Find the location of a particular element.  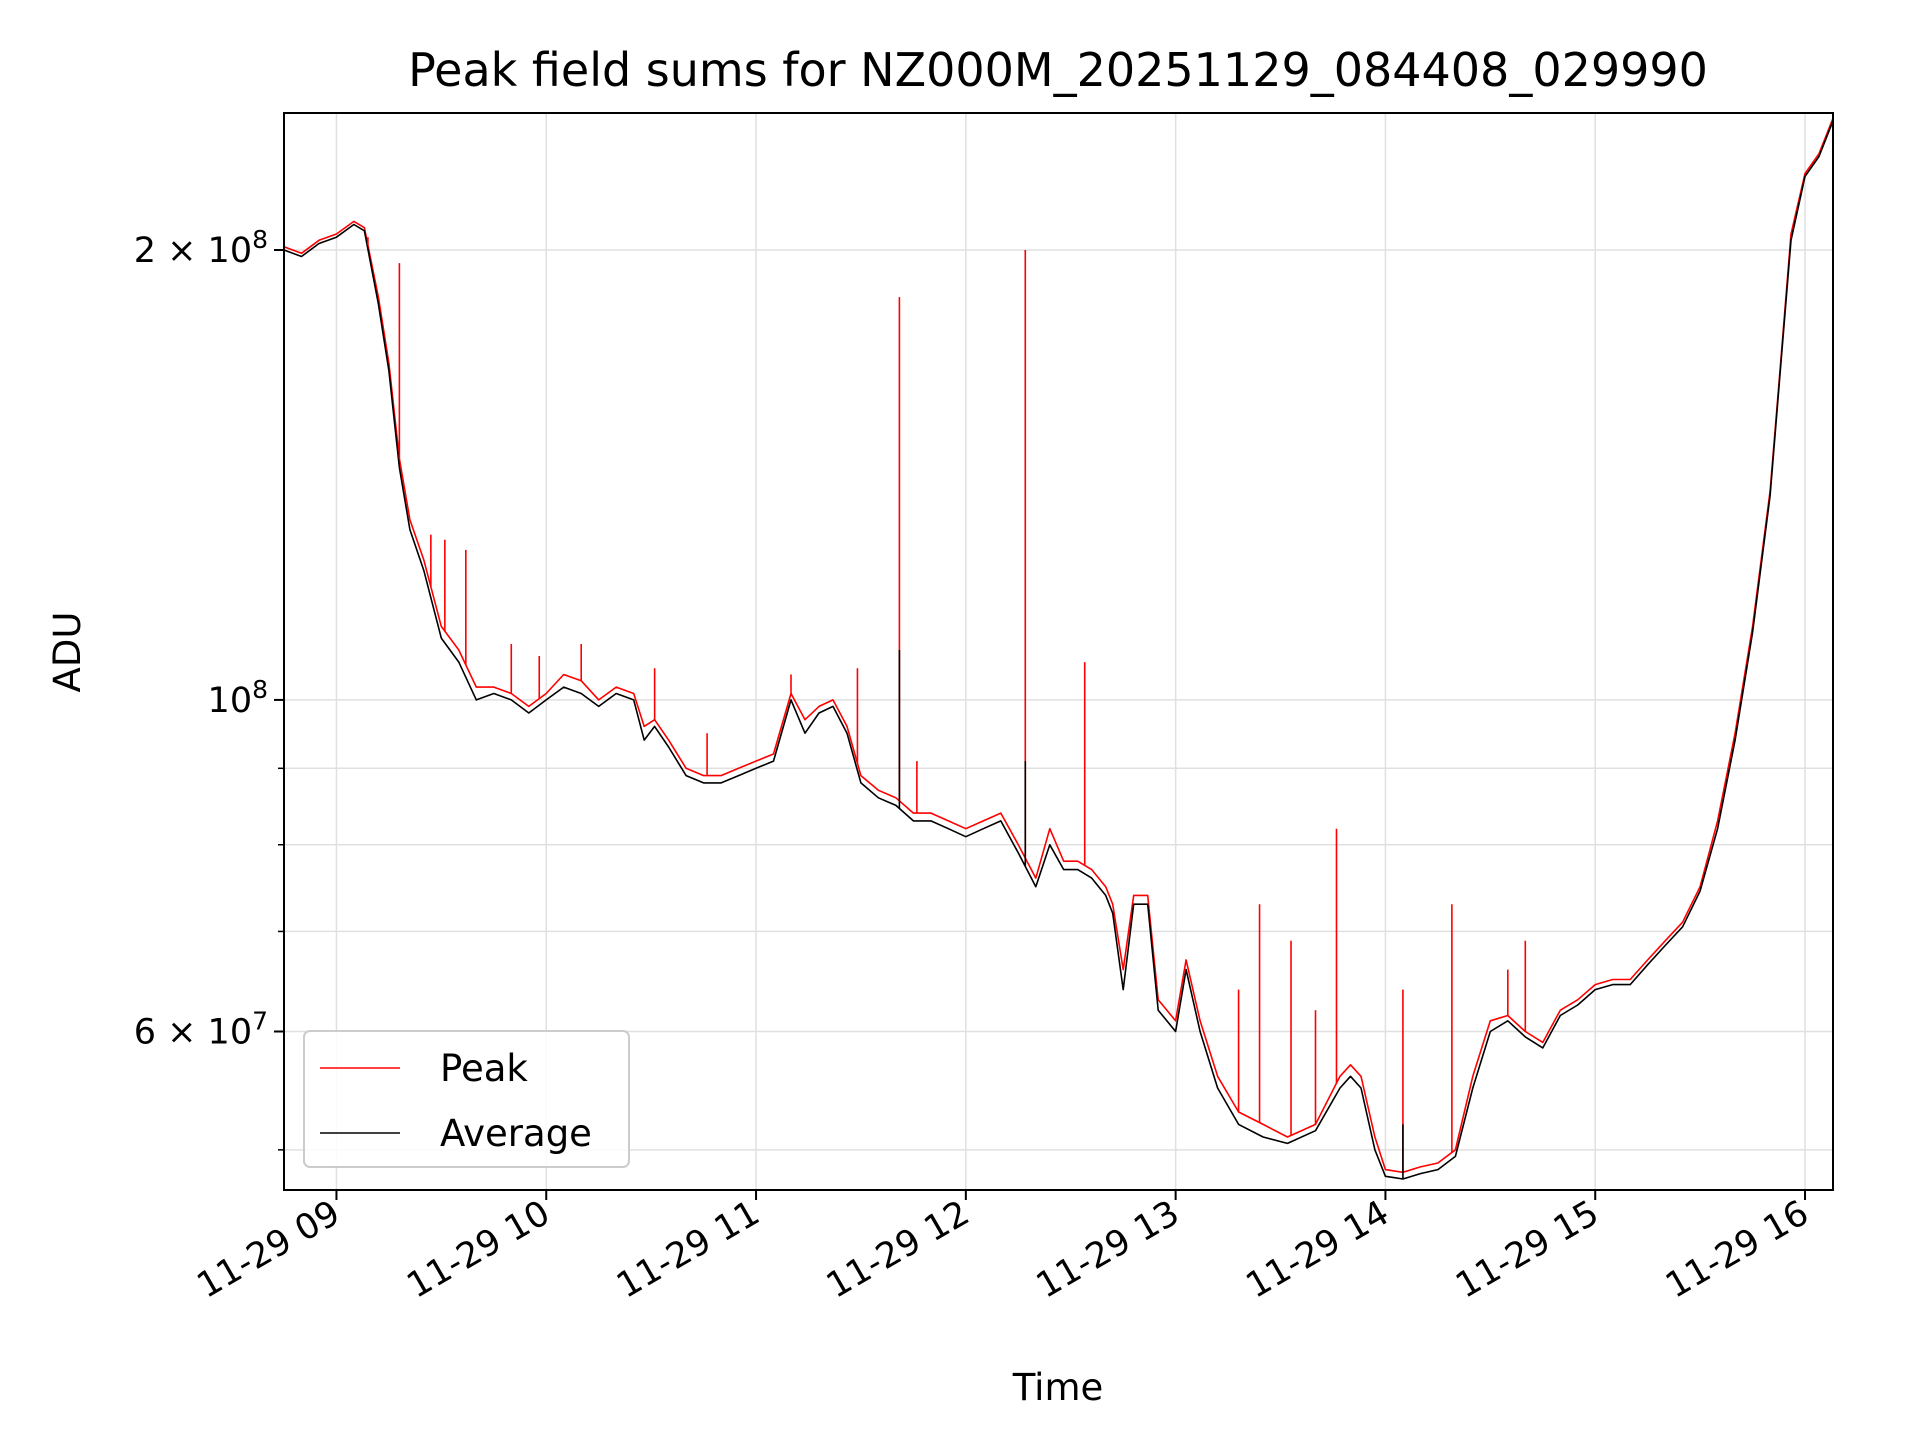

legend: Peak Average is located at coordinates (466, 1099).